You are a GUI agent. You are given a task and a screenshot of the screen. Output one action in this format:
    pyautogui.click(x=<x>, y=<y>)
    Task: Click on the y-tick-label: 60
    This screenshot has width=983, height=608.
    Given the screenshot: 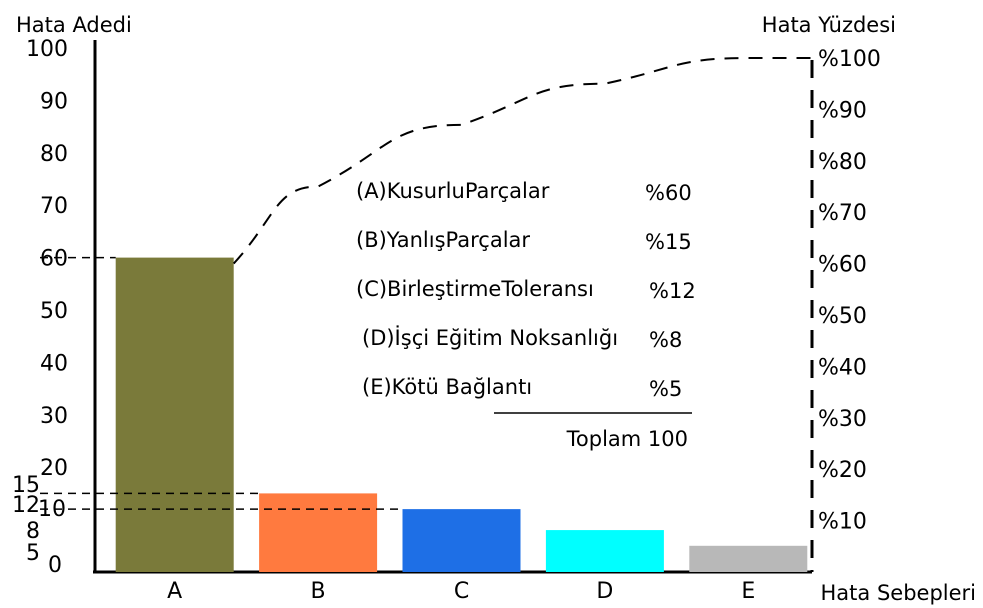 What is the action you would take?
    pyautogui.click(x=54, y=259)
    